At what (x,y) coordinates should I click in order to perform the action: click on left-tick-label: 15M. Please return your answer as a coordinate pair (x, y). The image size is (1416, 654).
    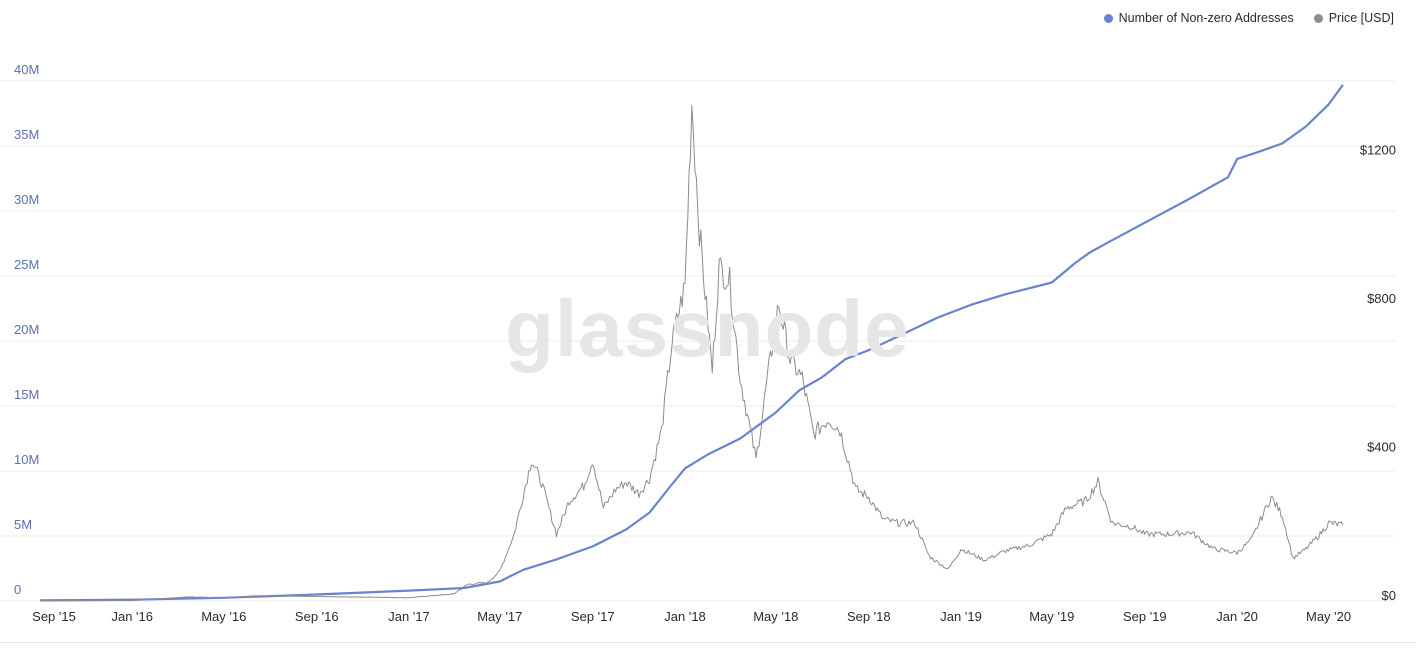
    Looking at the image, I should click on (26, 394).